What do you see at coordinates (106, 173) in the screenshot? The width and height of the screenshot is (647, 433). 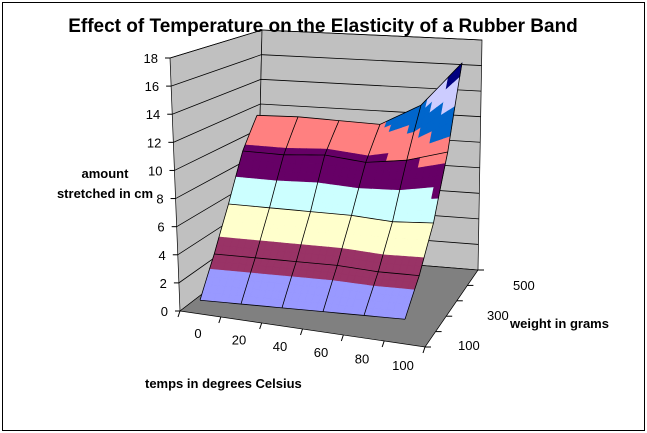 I see `z-axis-label-line1: amount` at bounding box center [106, 173].